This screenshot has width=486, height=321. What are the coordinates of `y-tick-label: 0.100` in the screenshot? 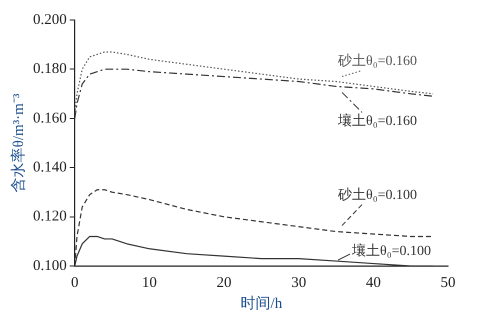 It's located at (50, 266).